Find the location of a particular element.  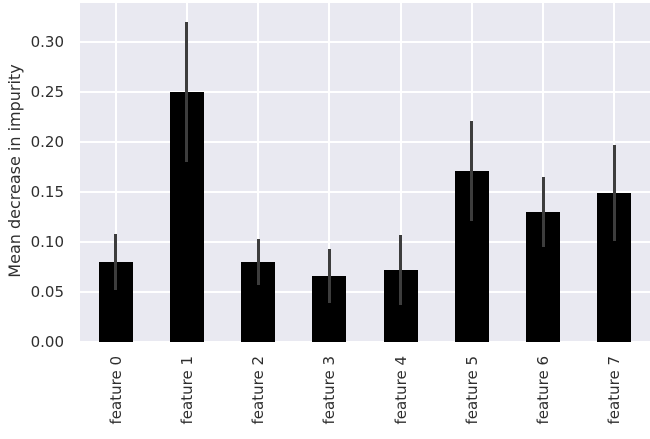

y-tick-label: 0.15 is located at coordinates (47, 192).